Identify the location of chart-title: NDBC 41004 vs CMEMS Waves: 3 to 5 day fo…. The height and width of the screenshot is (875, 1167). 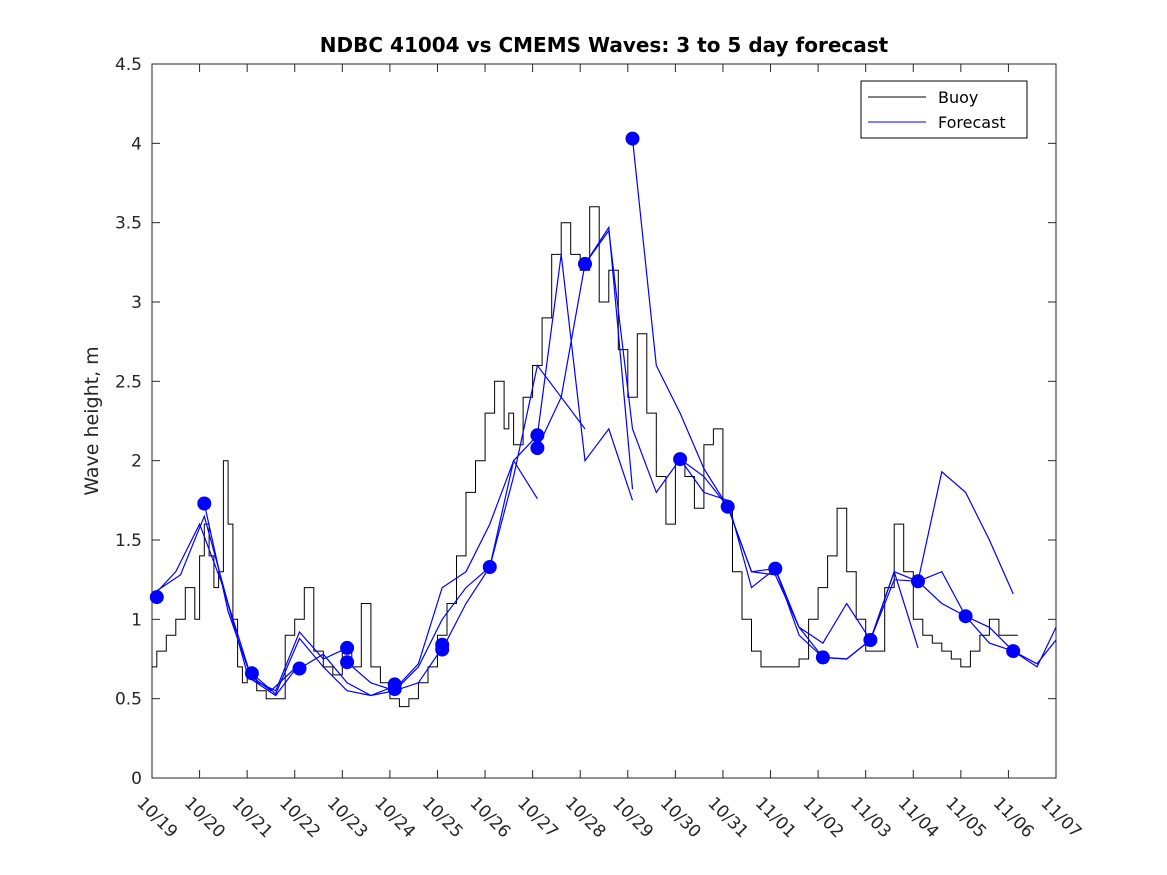
(604, 45).